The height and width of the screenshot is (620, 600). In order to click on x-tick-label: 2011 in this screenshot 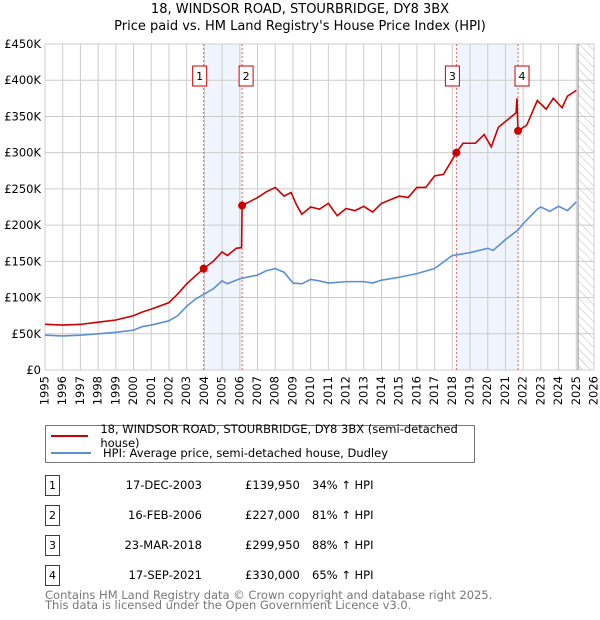, I will do `click(328, 390)`.